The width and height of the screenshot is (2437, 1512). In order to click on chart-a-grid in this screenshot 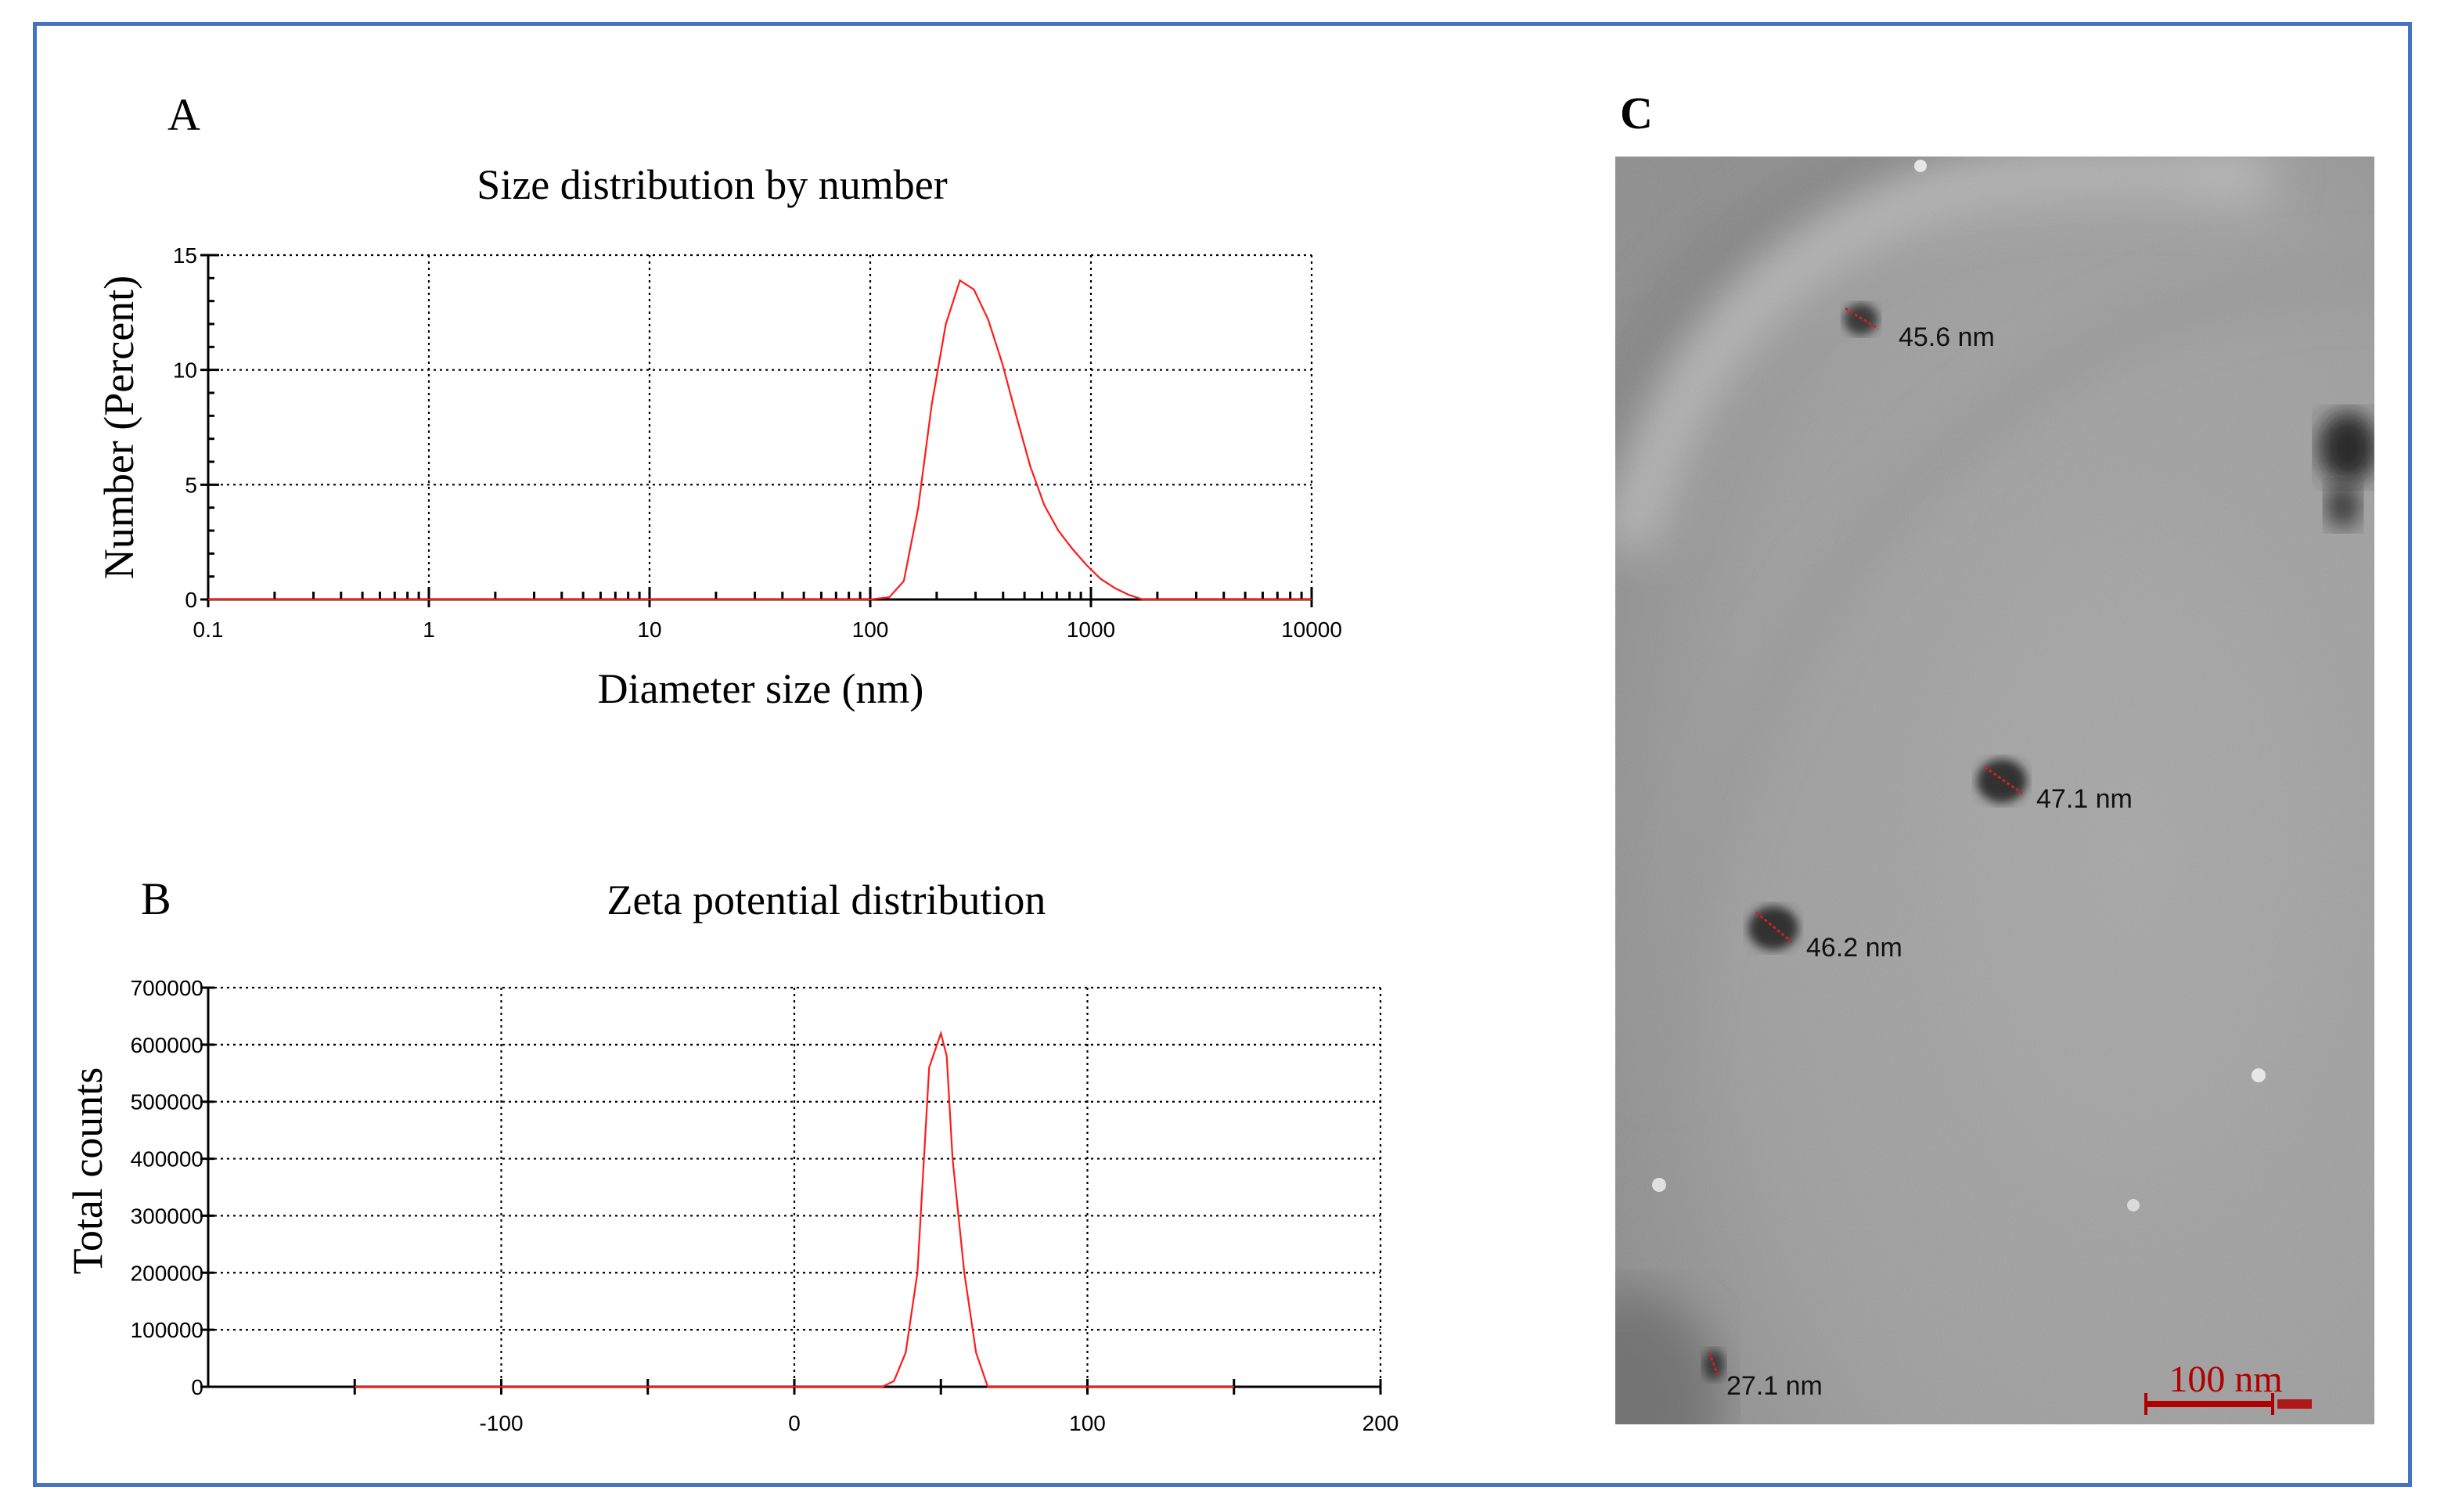, I will do `click(760, 426)`.